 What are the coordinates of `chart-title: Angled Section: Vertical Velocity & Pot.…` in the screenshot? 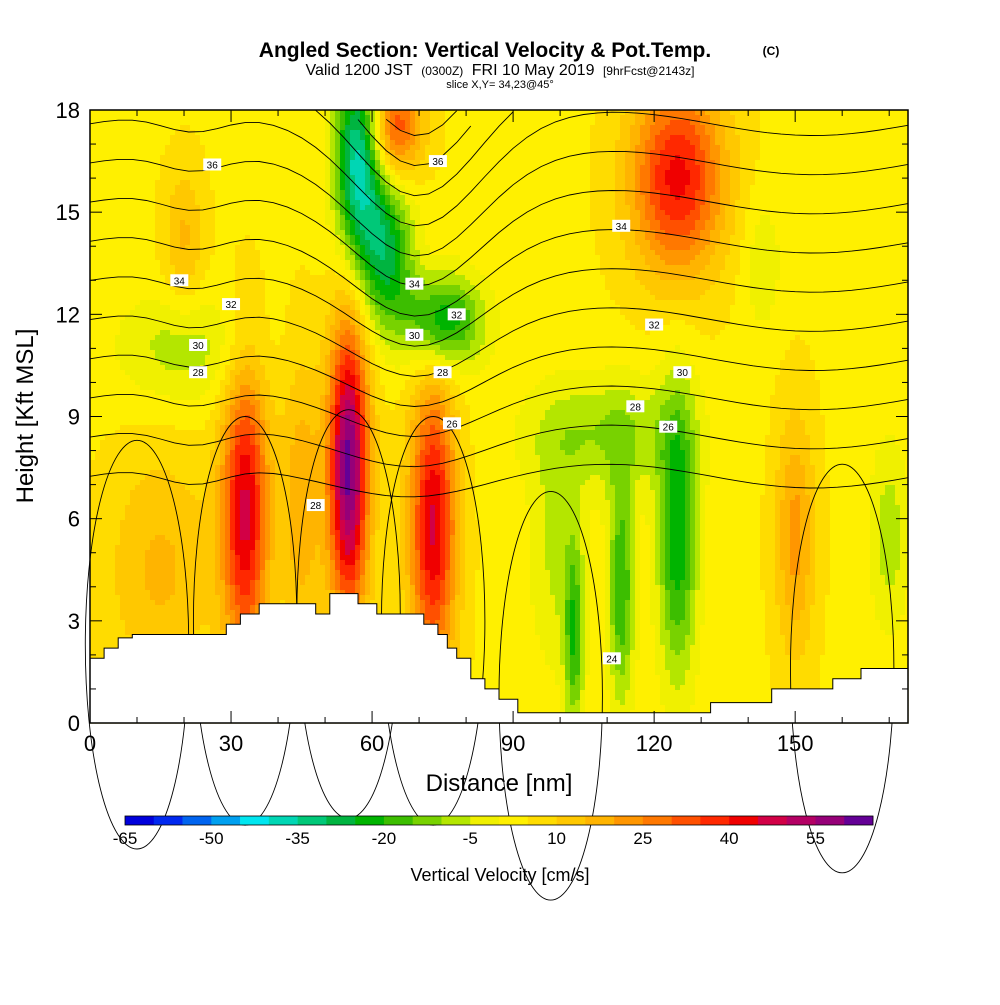 It's located at (485, 50).